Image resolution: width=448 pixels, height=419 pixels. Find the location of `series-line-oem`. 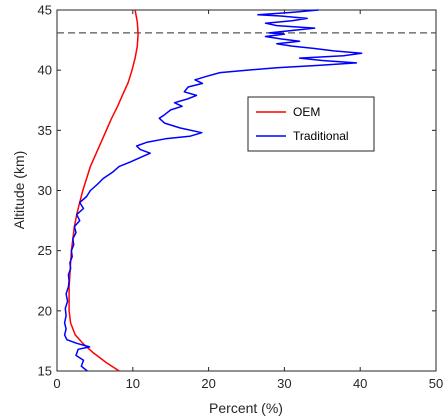

series-line-oem is located at coordinates (103, 190).